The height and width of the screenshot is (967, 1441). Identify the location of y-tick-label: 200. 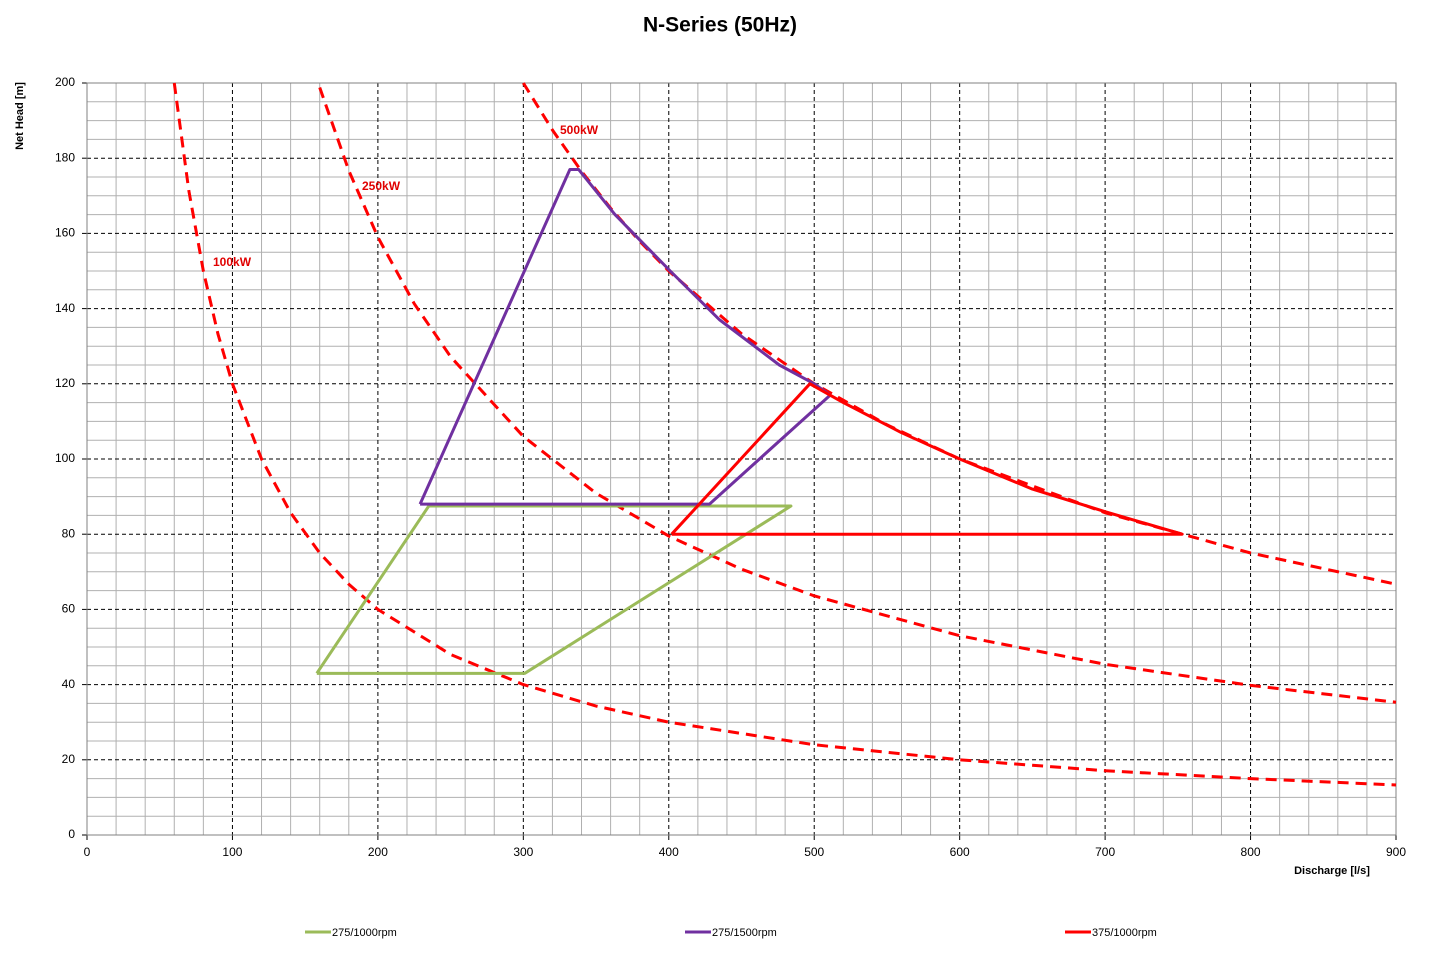
(65, 82).